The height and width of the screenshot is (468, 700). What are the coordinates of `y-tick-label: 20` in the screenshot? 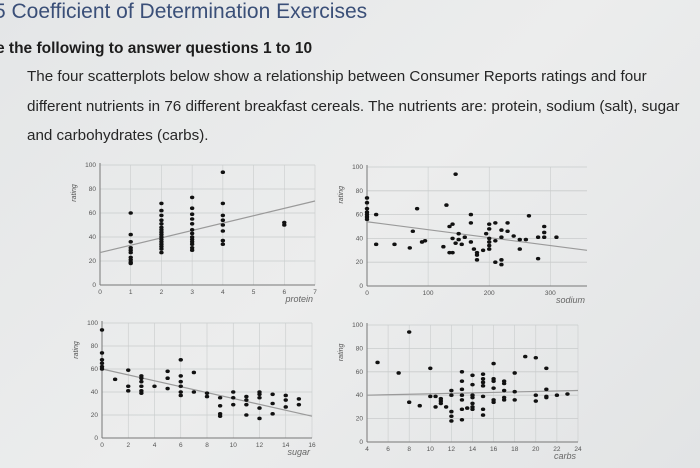 It's located at (95, 415).